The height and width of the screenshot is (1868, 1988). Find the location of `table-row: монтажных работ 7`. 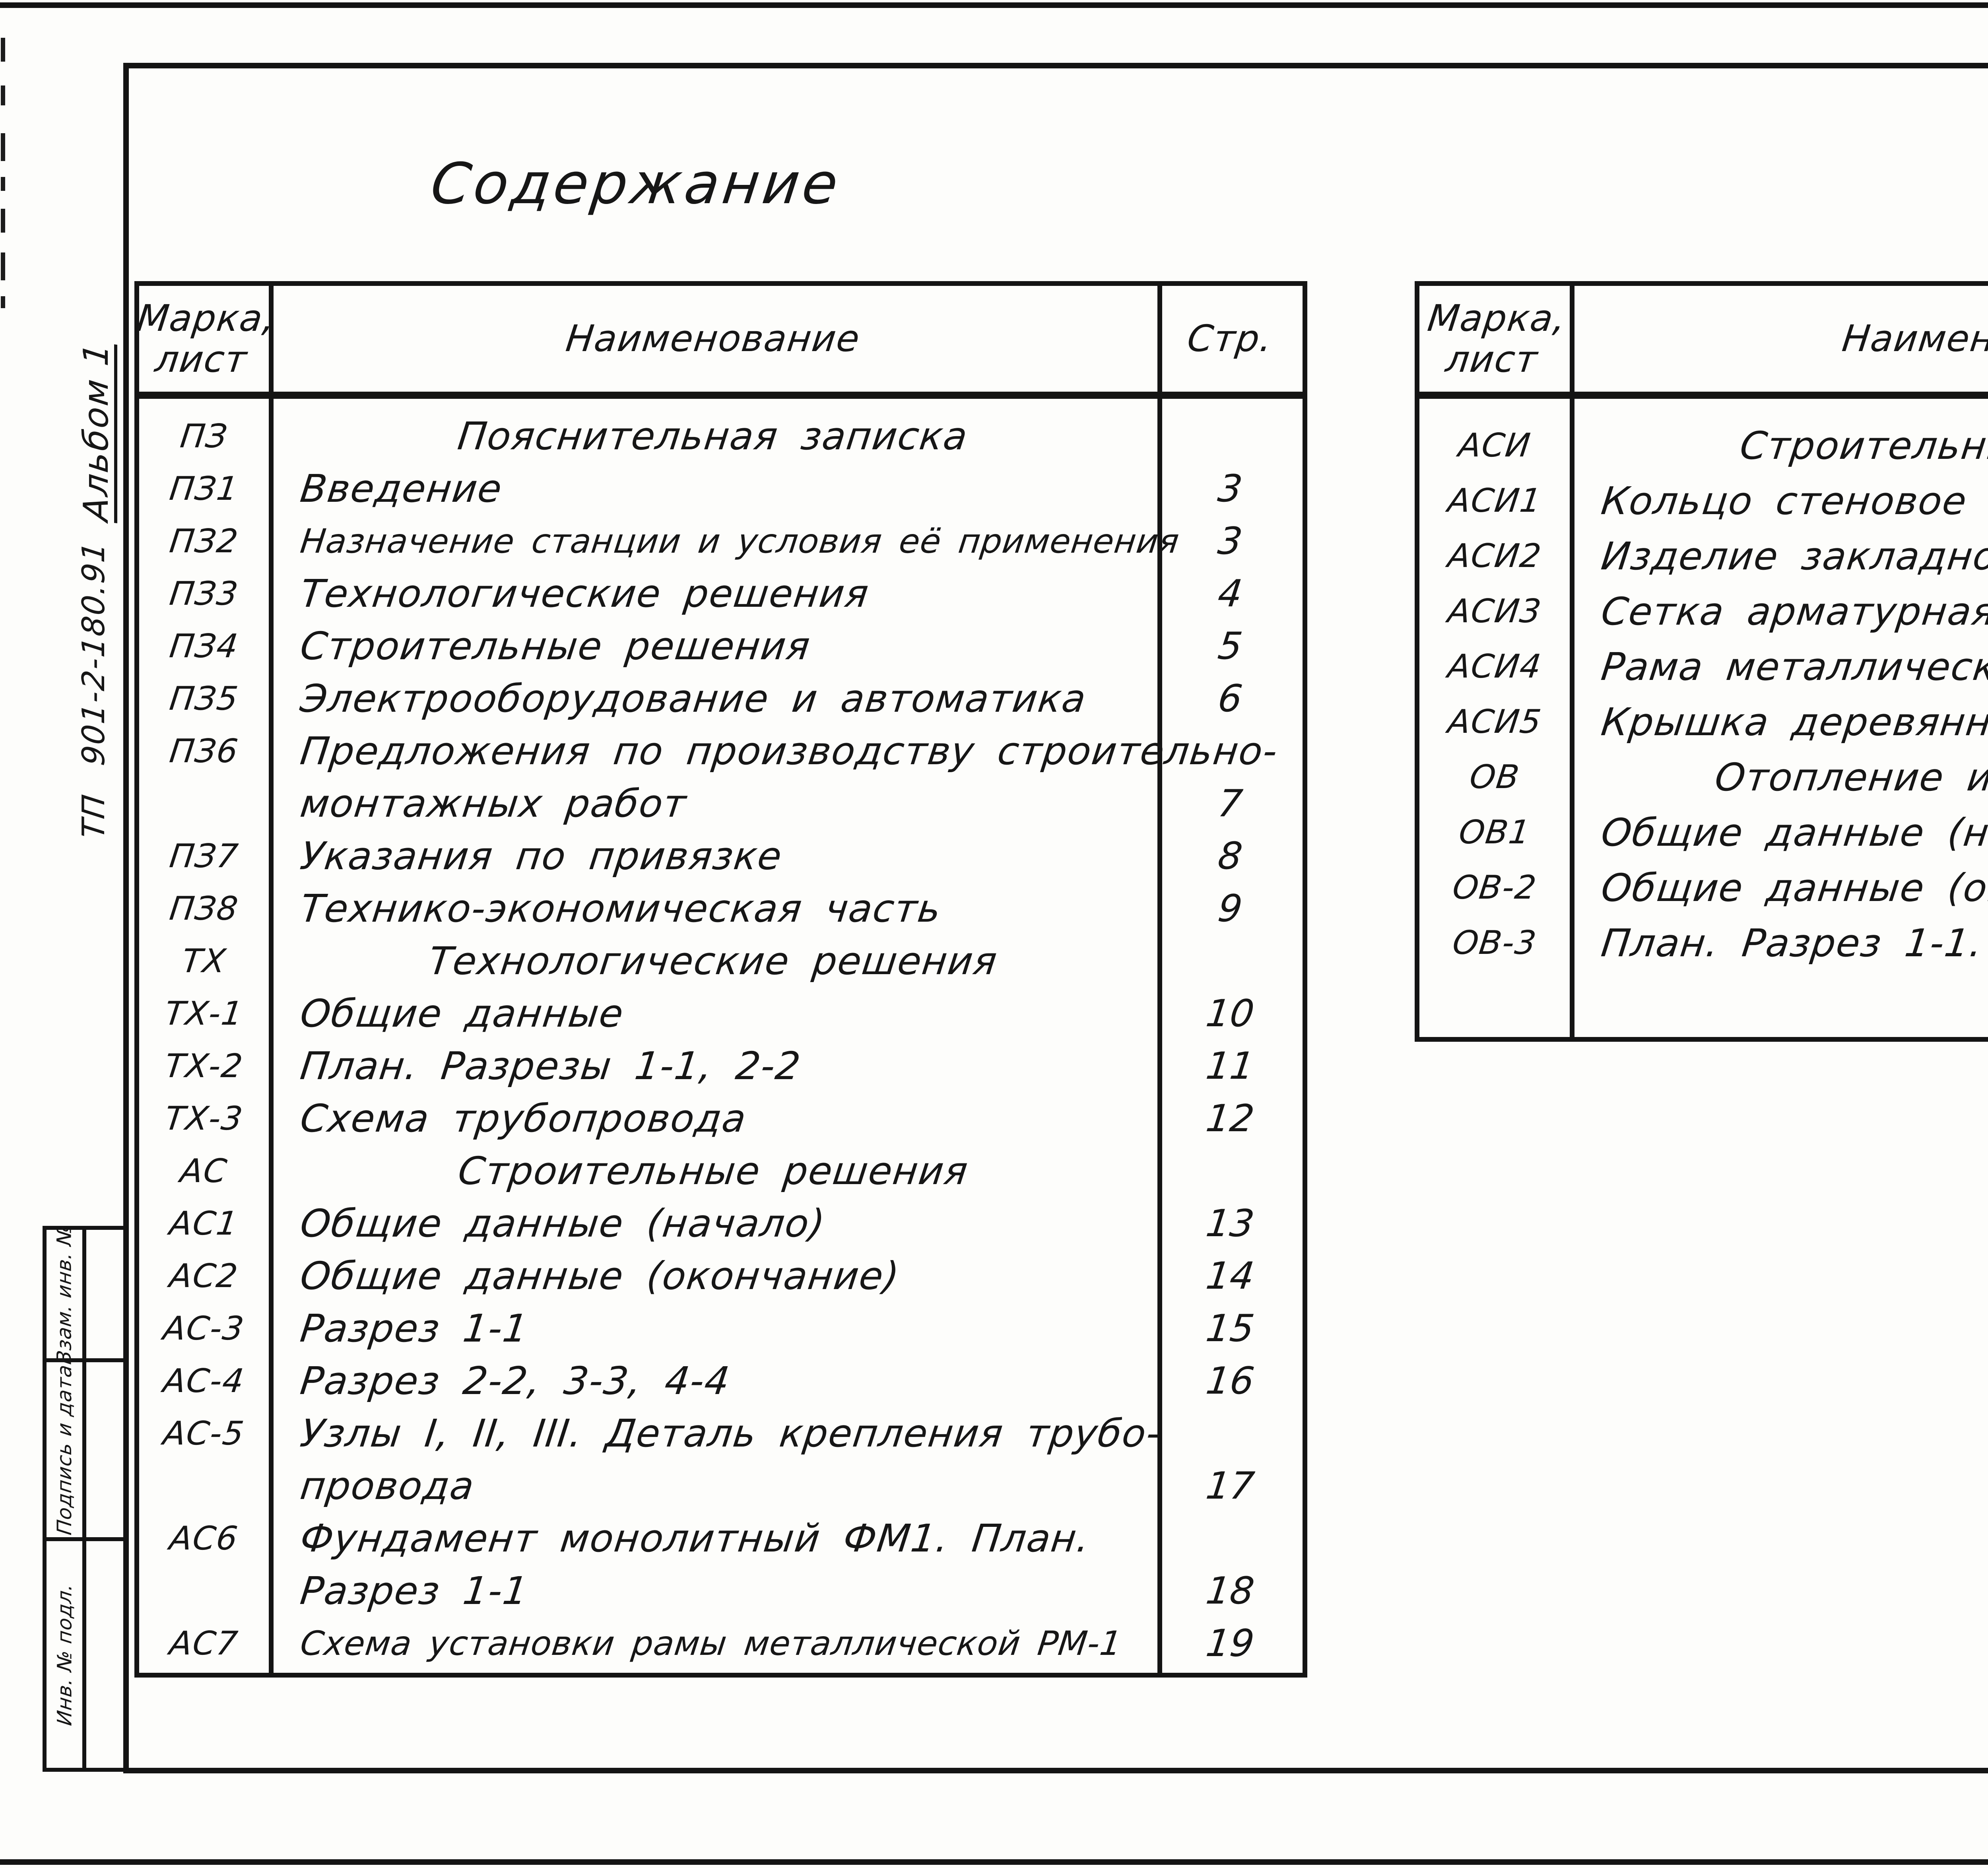

table-row: монтажных работ 7 is located at coordinates (721, 804).